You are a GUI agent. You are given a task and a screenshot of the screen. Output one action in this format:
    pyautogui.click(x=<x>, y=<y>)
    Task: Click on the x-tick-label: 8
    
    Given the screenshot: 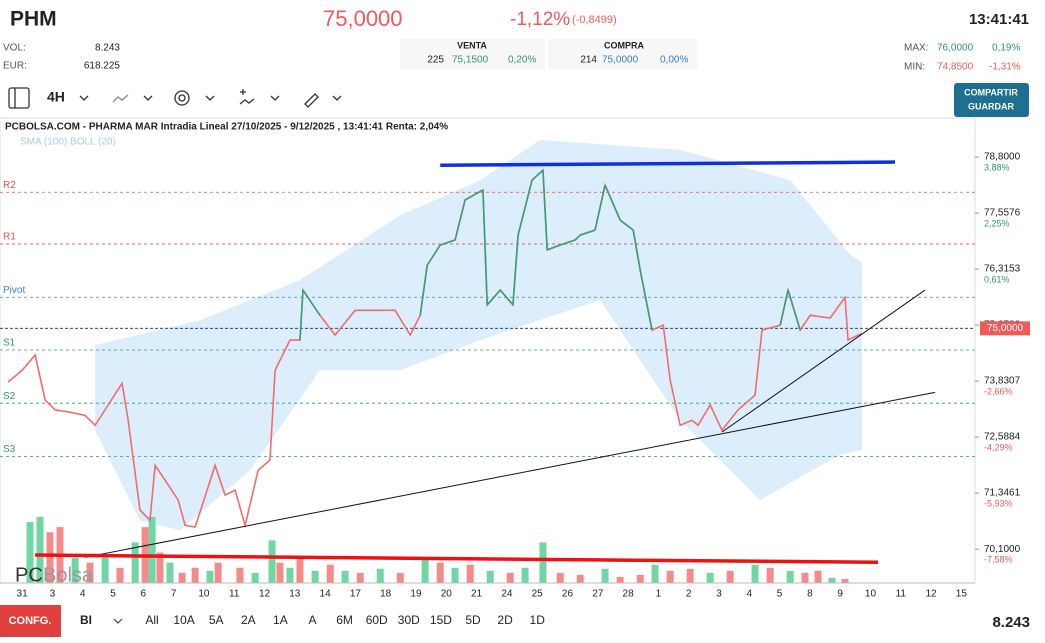 What is the action you would take?
    pyautogui.click(x=810, y=594)
    